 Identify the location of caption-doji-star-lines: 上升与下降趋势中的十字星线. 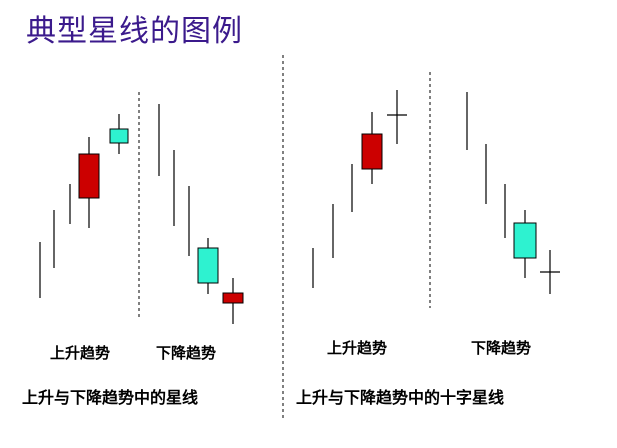
(400, 397).